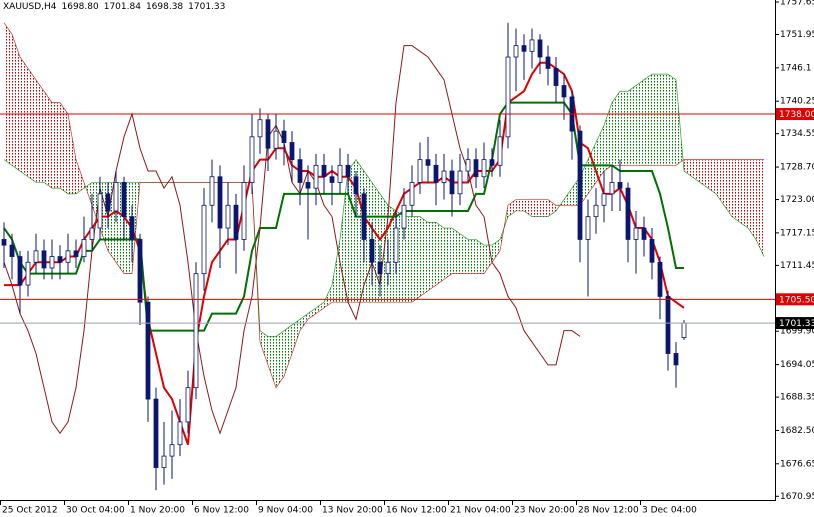 This screenshot has height=517, width=814. I want to click on x-tick-label: 23 Nov 20:00, so click(544, 511).